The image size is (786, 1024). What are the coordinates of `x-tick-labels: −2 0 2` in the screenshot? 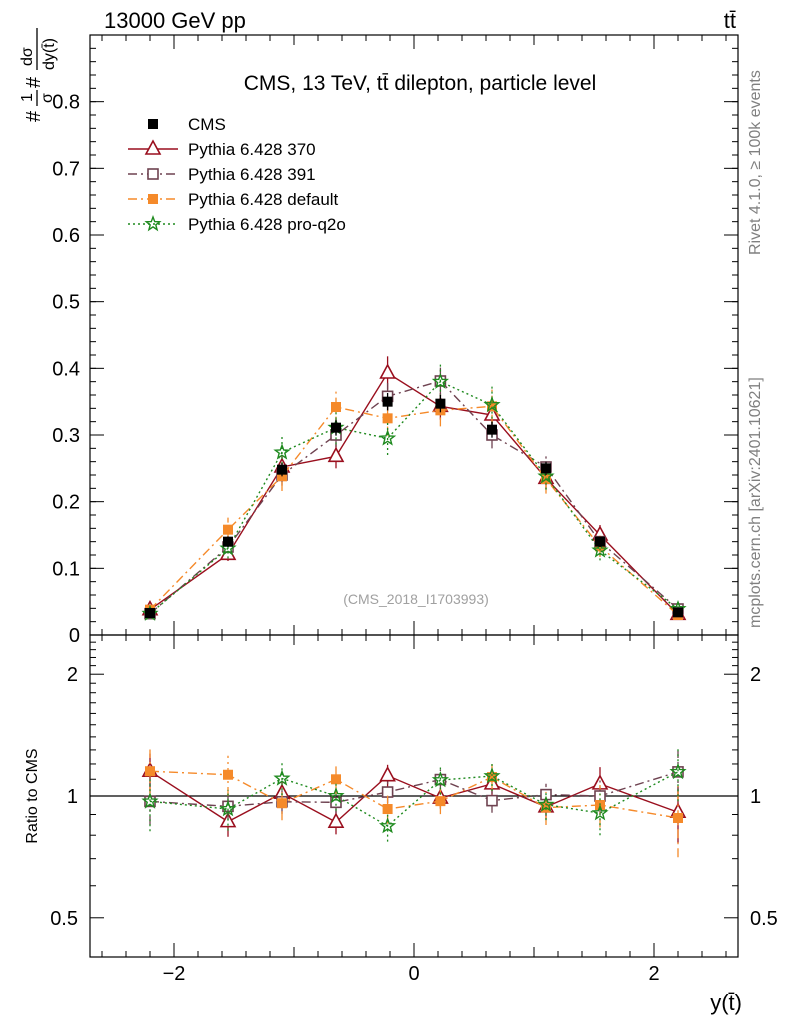 It's located at (411, 974).